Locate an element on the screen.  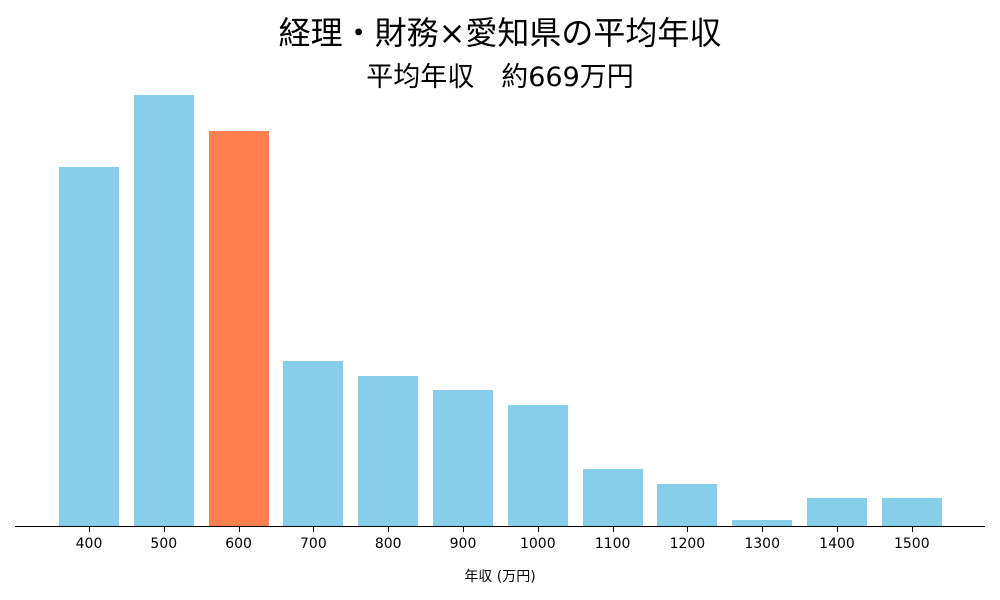
x-tick-label: 1200 is located at coordinates (687, 544).